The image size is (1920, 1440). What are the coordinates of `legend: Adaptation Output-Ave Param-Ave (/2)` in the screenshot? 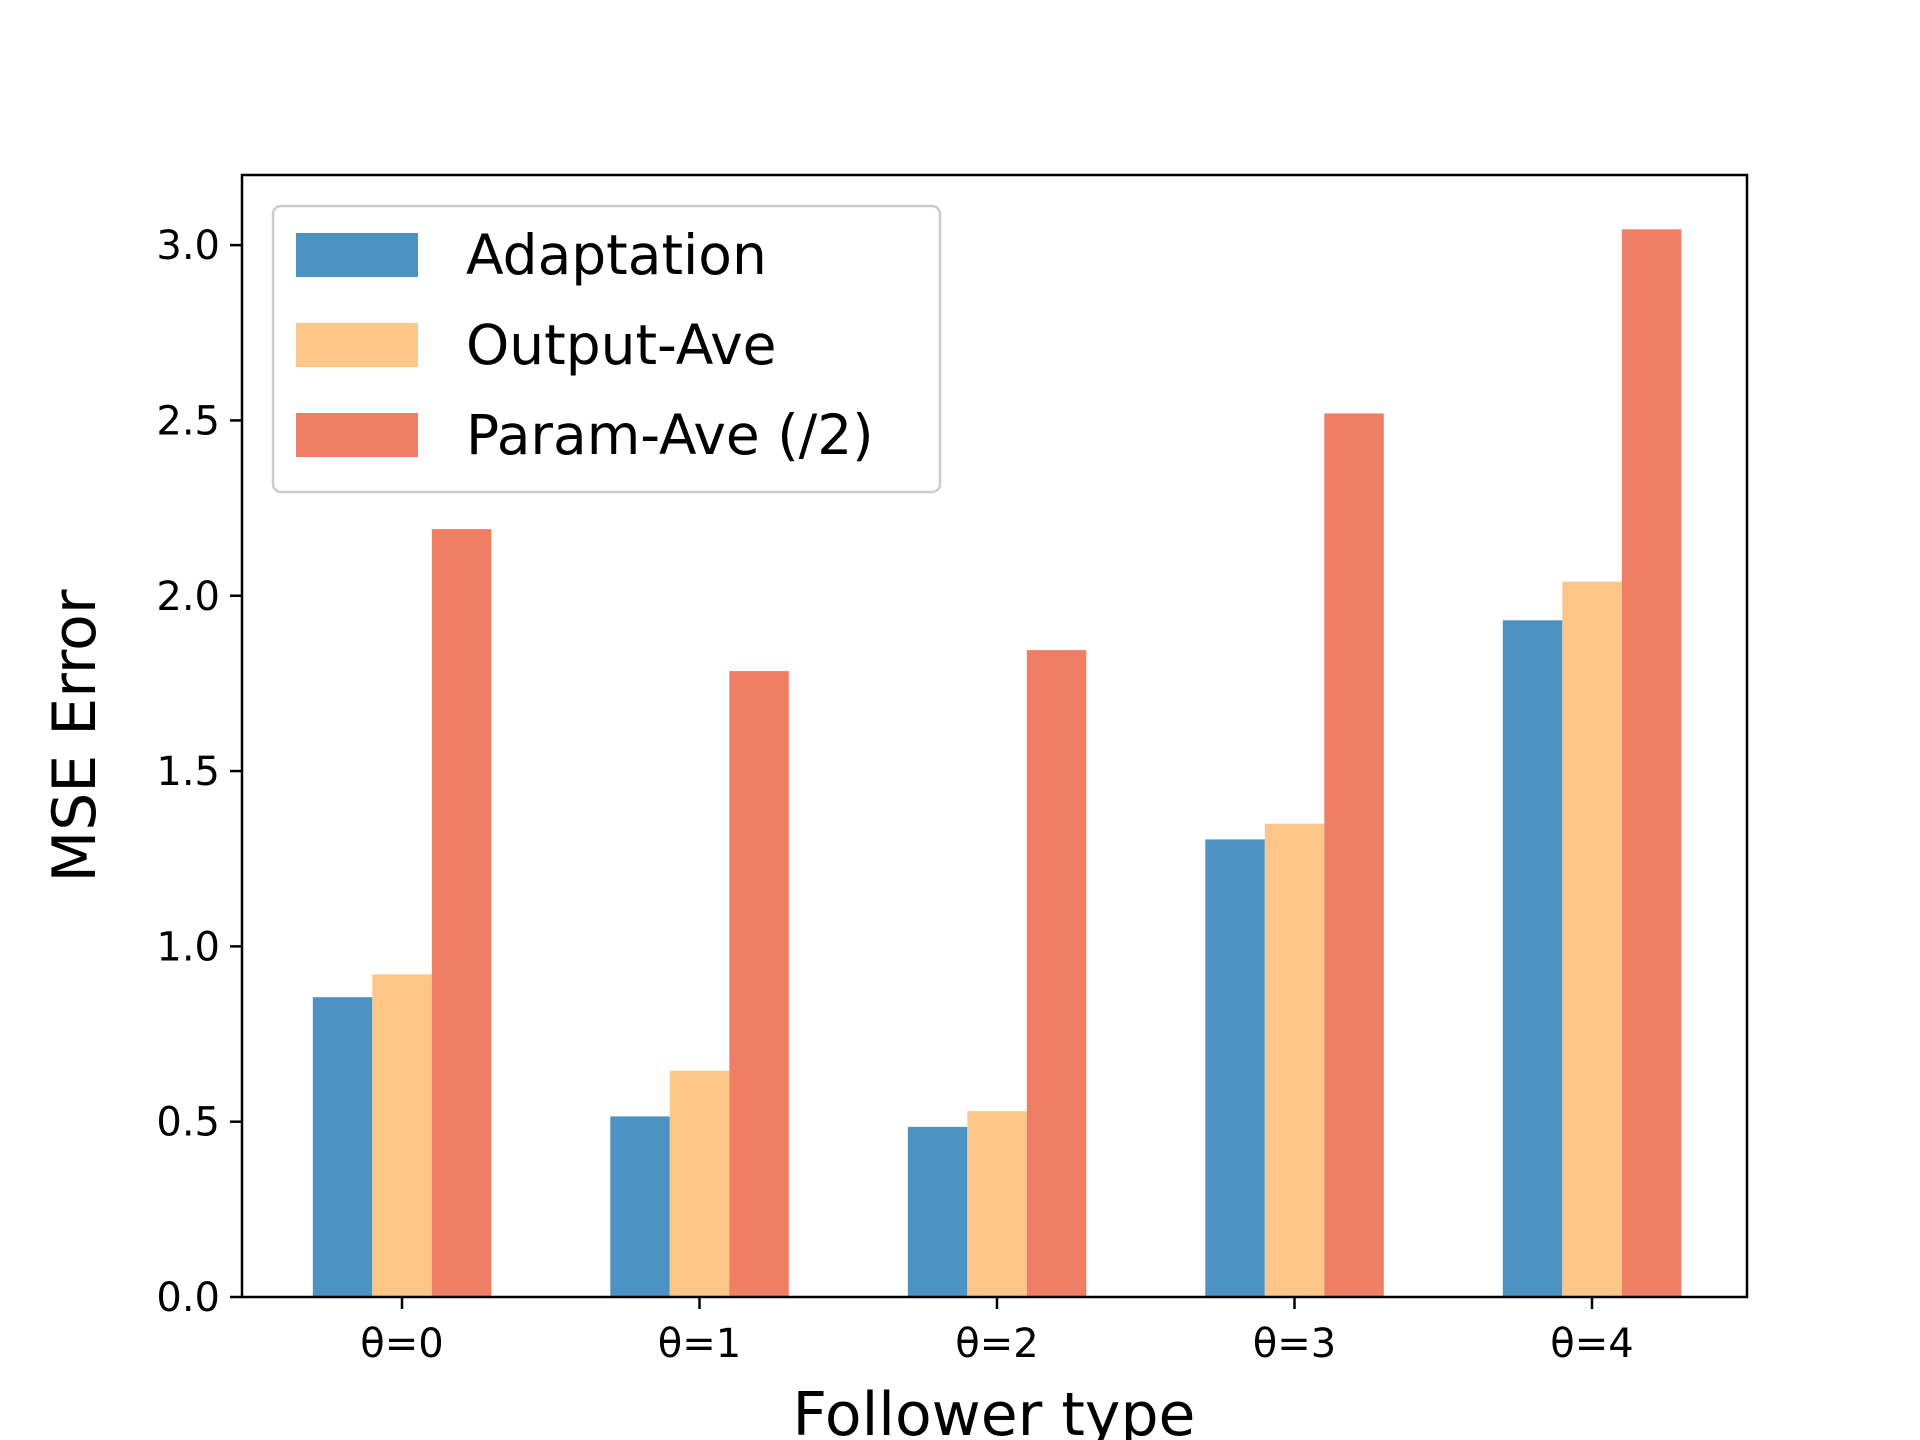 It's located at (606, 349).